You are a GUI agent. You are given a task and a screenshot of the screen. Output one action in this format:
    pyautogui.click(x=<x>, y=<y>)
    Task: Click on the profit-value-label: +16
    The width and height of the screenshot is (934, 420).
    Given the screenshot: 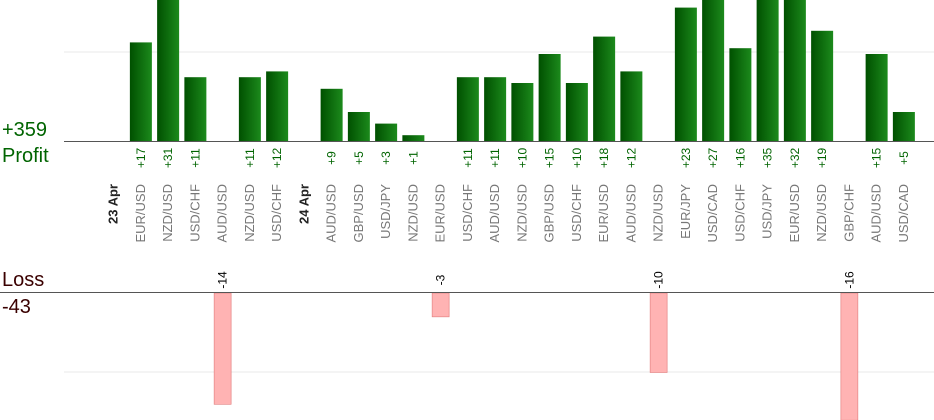 What is the action you would take?
    pyautogui.click(x=740, y=157)
    